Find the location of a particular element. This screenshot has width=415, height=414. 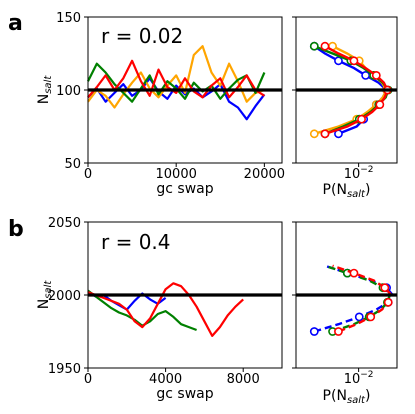

dist-x-axis-label-0: P(Nsalt) is located at coordinates (347, 191).